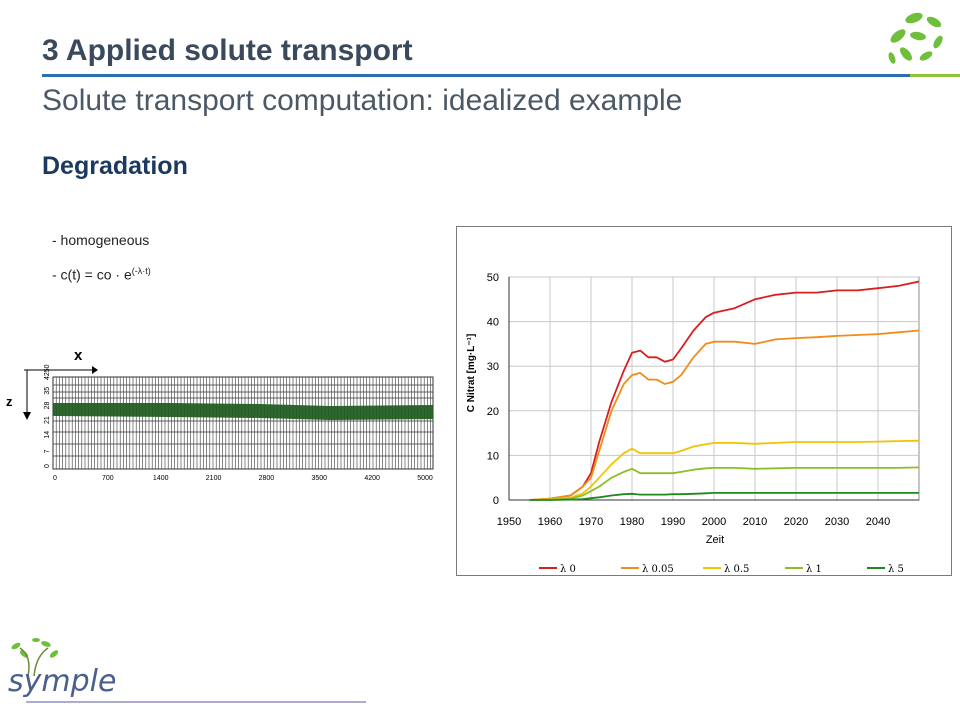 The width and height of the screenshot is (960, 720). What do you see at coordinates (796, 522) in the screenshot?
I see `x-tick-label: 2020` at bounding box center [796, 522].